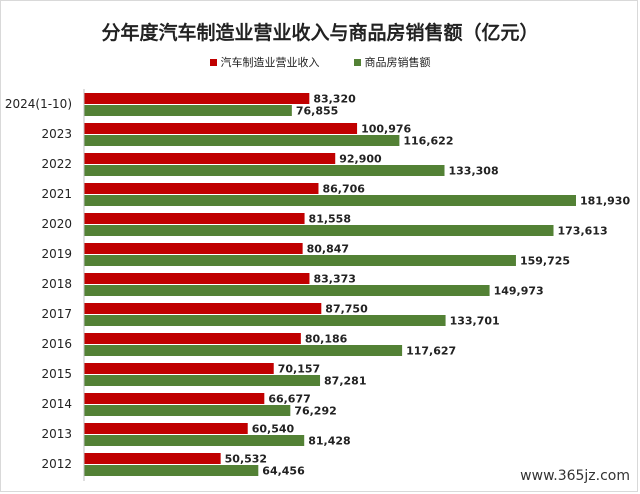 This screenshot has width=640, height=494. I want to click on data-label: 92,900, so click(360, 159).